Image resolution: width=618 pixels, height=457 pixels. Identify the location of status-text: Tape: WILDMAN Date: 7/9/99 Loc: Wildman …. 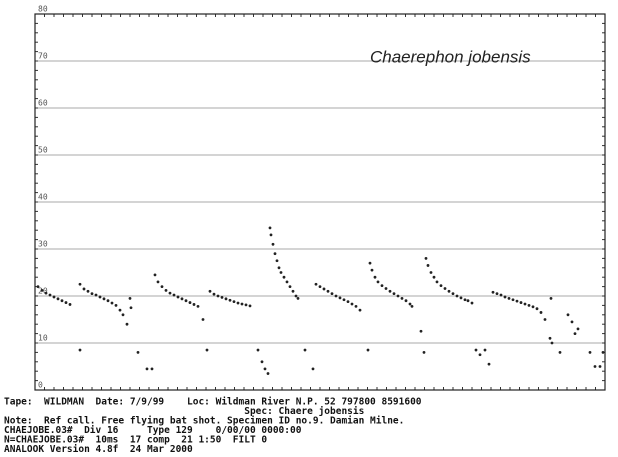
(213, 426).